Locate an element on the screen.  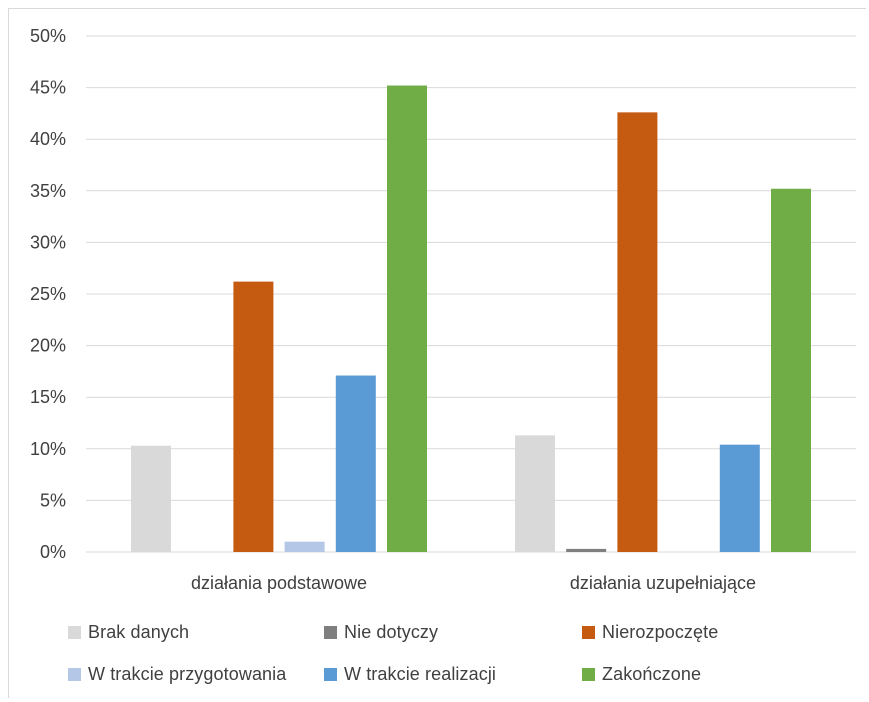
y-tick-label: 25% is located at coordinates (48, 294).